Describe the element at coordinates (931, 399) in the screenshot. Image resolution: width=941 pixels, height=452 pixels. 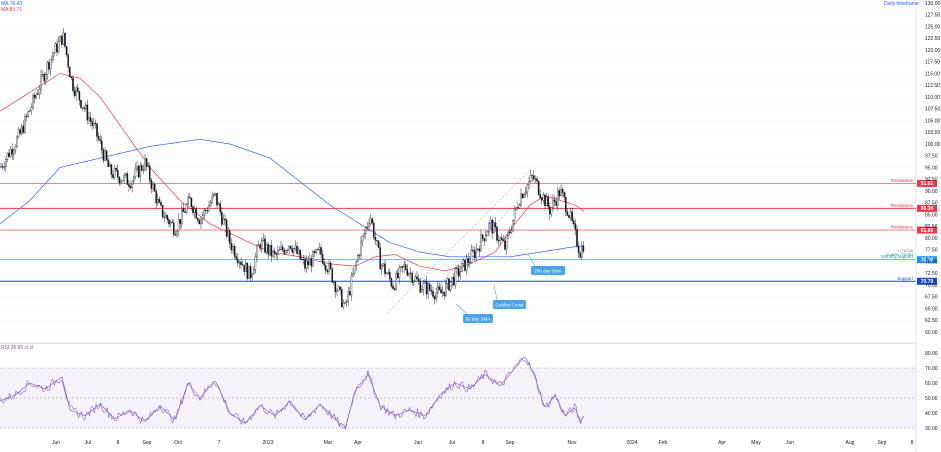
I see `rsi-tick-label: 50.00` at that location.